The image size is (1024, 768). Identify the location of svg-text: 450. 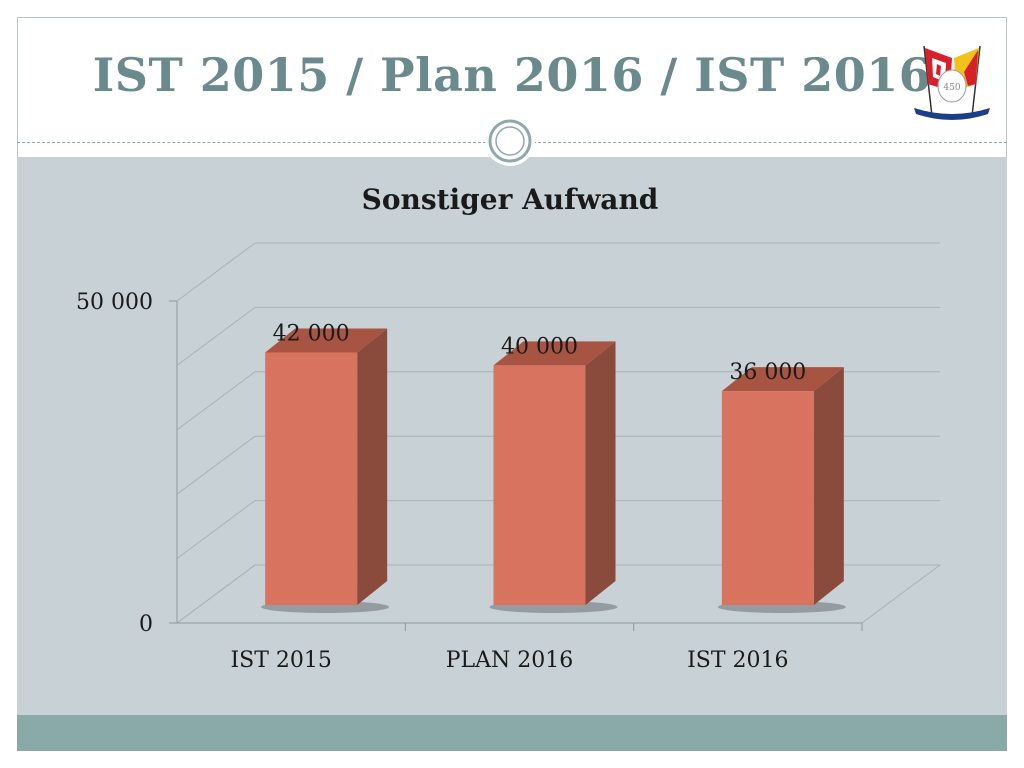
(951, 88).